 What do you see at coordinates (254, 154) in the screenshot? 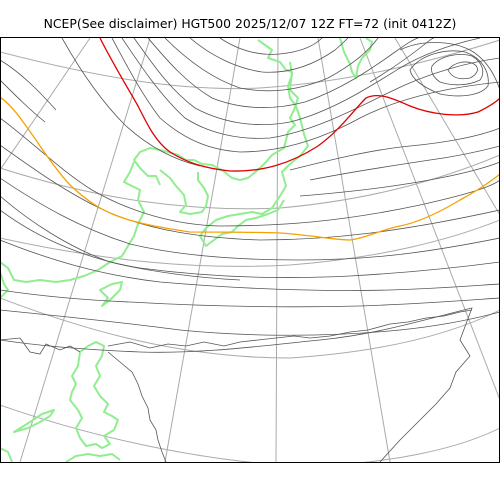
I see `coastline-east` at bounding box center [254, 154].